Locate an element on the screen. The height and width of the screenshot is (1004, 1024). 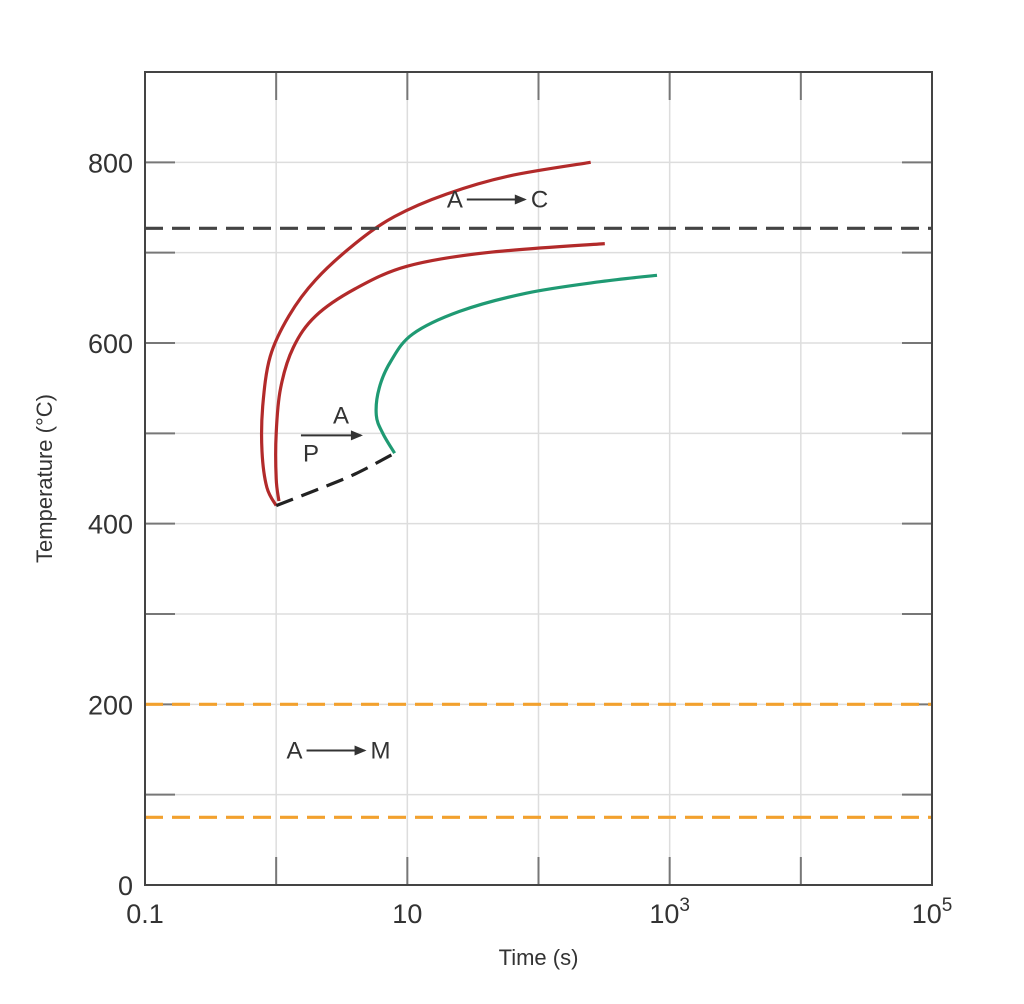
x-tick-label: 10 is located at coordinates (407, 914).